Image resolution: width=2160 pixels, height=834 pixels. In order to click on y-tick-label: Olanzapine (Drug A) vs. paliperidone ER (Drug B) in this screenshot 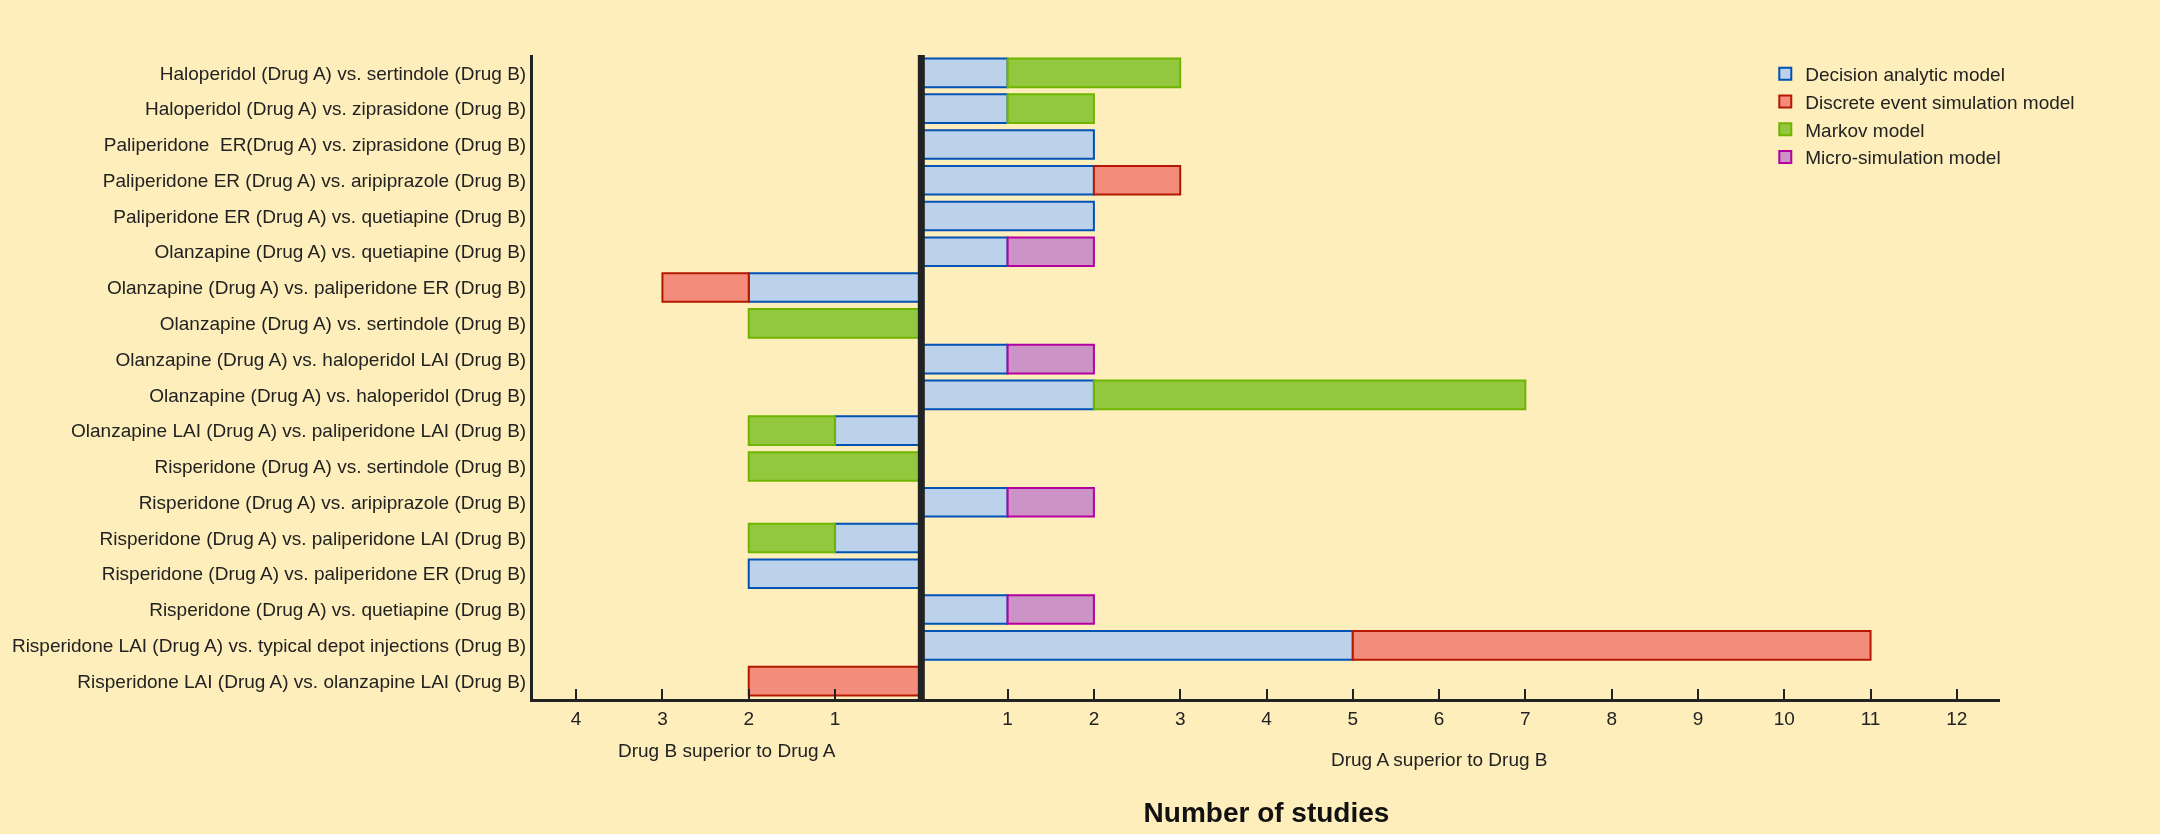, I will do `click(316, 288)`.